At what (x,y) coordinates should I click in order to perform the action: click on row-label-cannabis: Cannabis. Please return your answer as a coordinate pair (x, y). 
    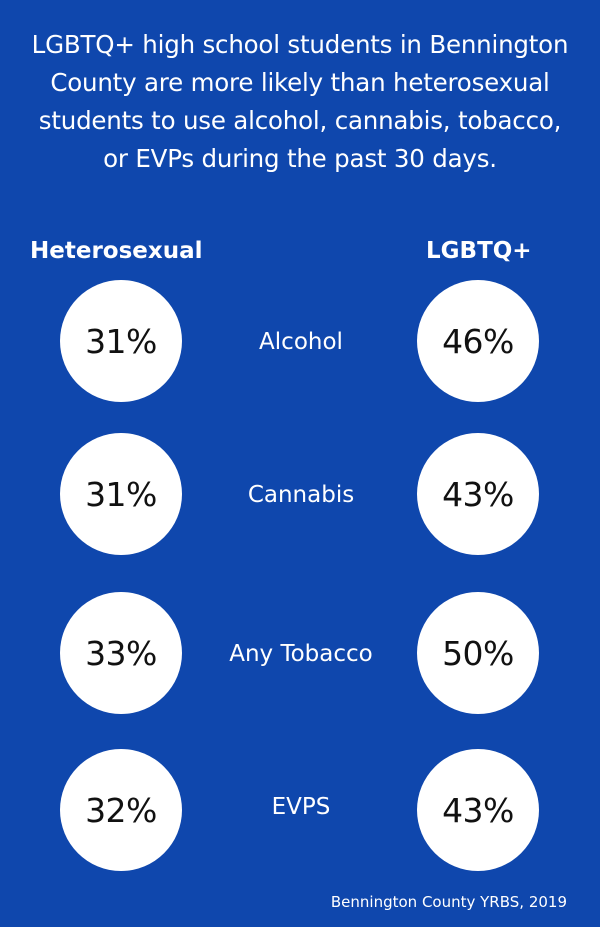
    Looking at the image, I should click on (301, 495).